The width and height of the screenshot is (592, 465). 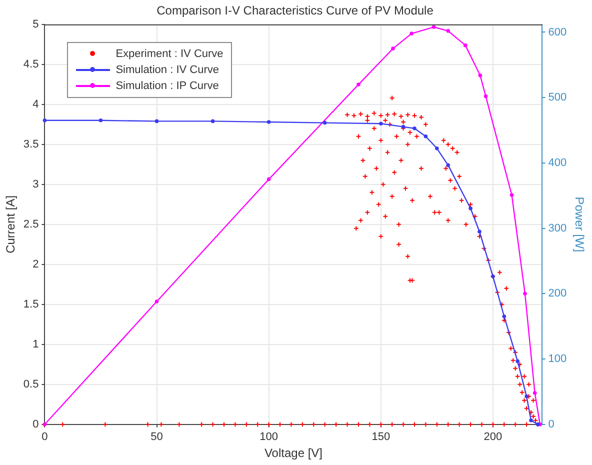 I want to click on y2-tick-label: 600, so click(x=557, y=32).